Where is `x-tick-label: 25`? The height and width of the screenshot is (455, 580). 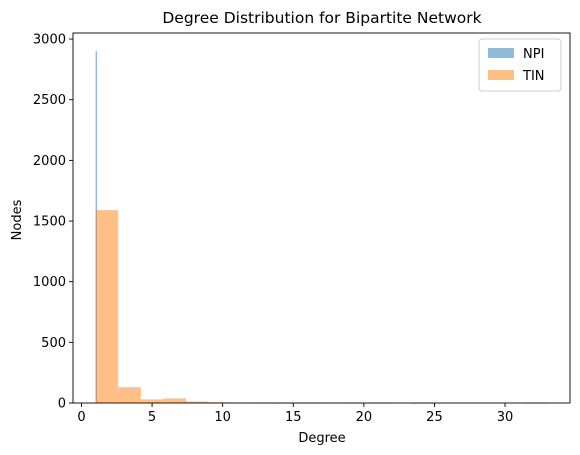 x-tick-label: 25 is located at coordinates (434, 417).